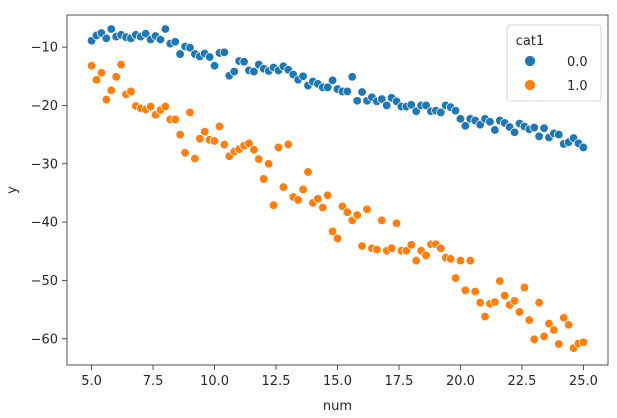 Image resolution: width=617 pixels, height=418 pixels. What do you see at coordinates (91, 381) in the screenshot?
I see `x-tick-label: 5.0` at bounding box center [91, 381].